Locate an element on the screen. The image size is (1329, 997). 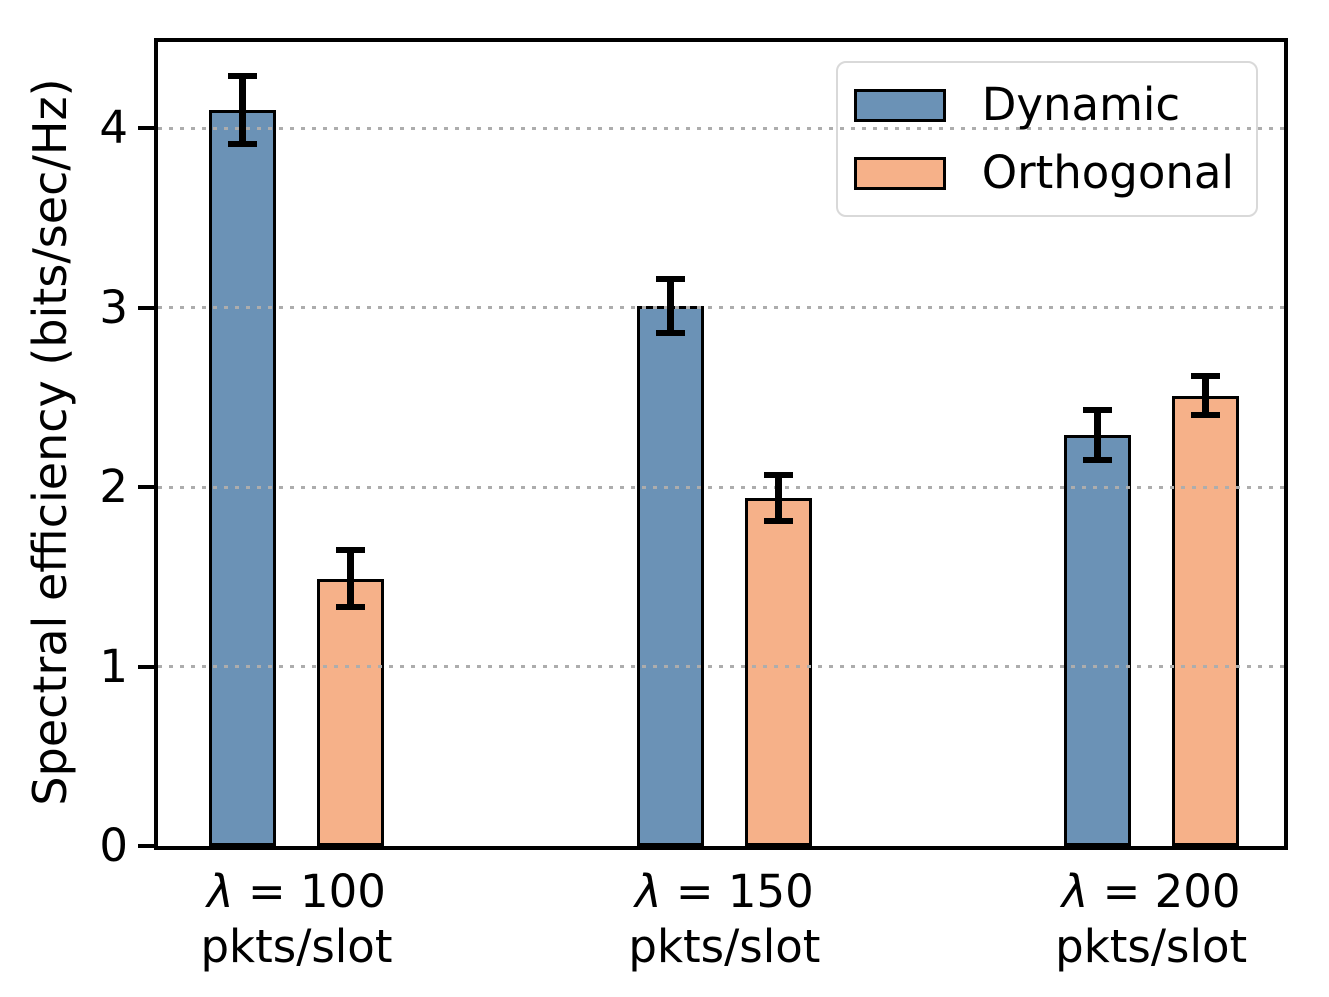
y-tick-label-0: 0 is located at coordinates (113, 845).